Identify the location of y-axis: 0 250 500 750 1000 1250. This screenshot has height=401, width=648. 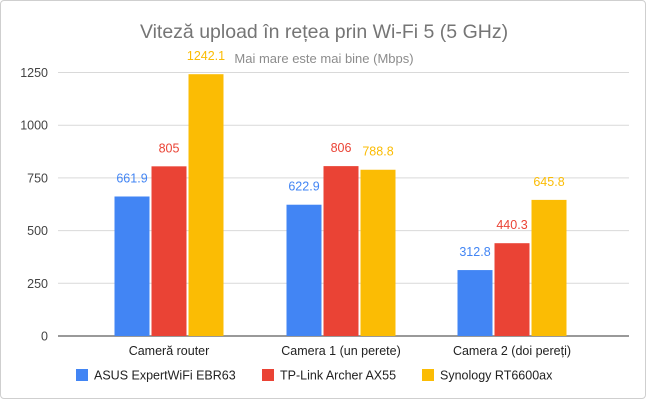
(34, 204).